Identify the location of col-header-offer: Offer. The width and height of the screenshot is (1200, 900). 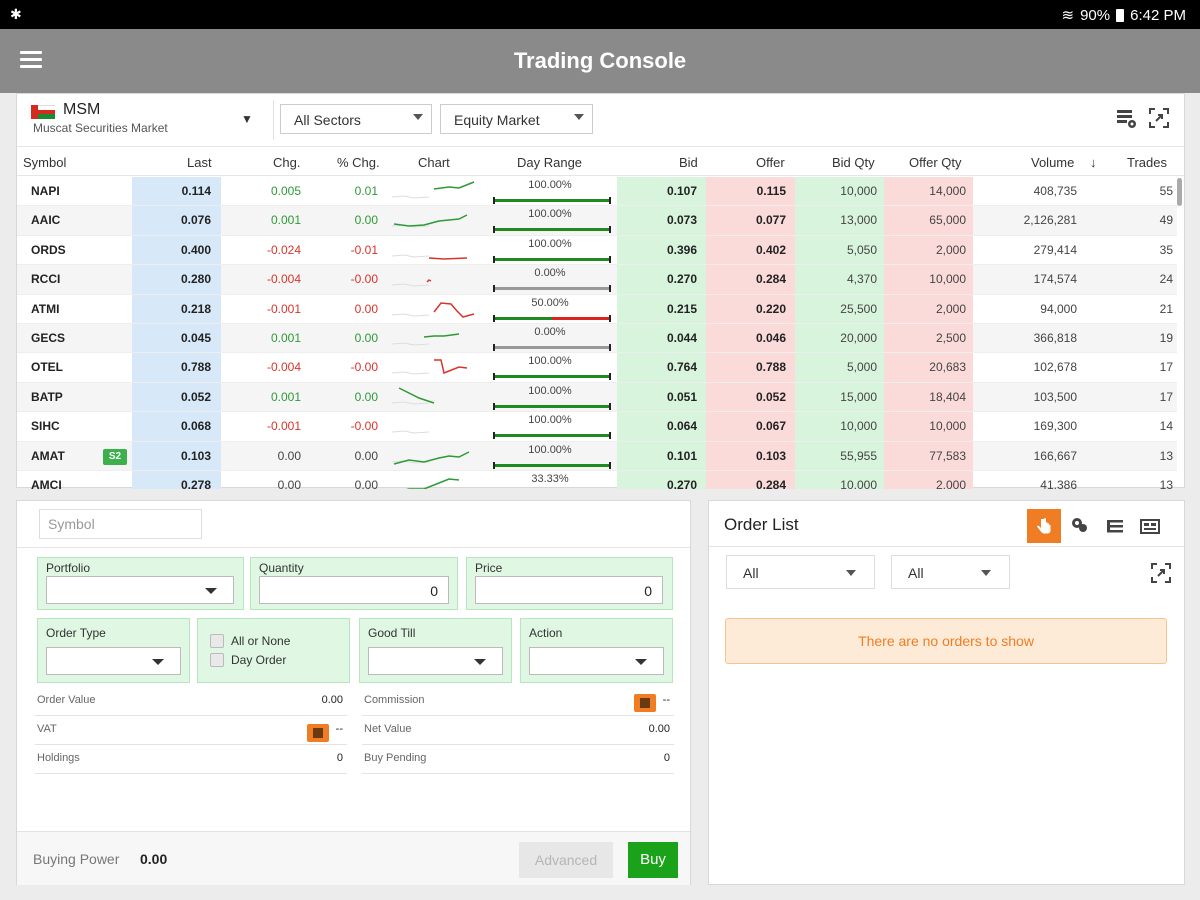
(770, 162).